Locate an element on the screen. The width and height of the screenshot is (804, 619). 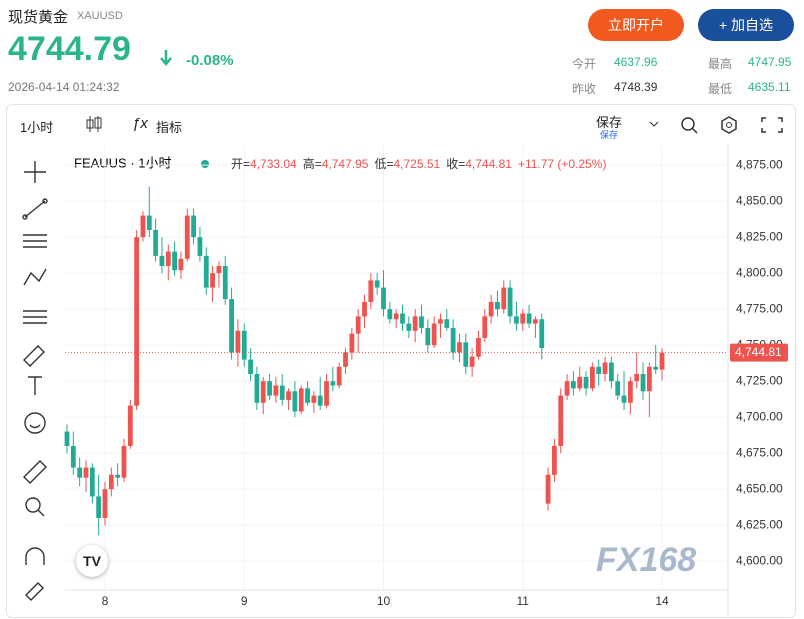
open-account-button: 立即开户 is located at coordinates (636, 25).